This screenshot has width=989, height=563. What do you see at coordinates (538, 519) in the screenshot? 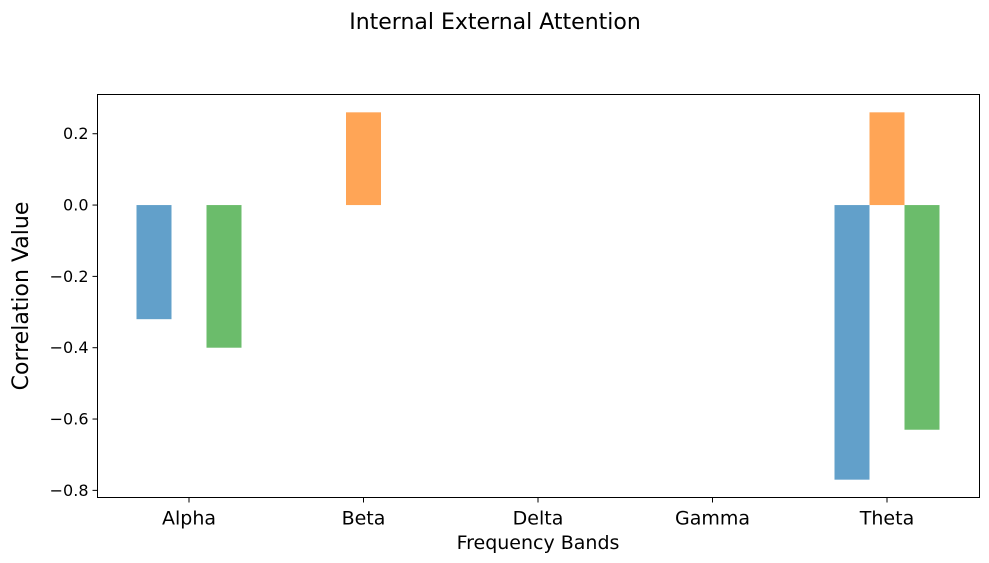
I see `x-tick-label-delta: Delta` at bounding box center [538, 519].